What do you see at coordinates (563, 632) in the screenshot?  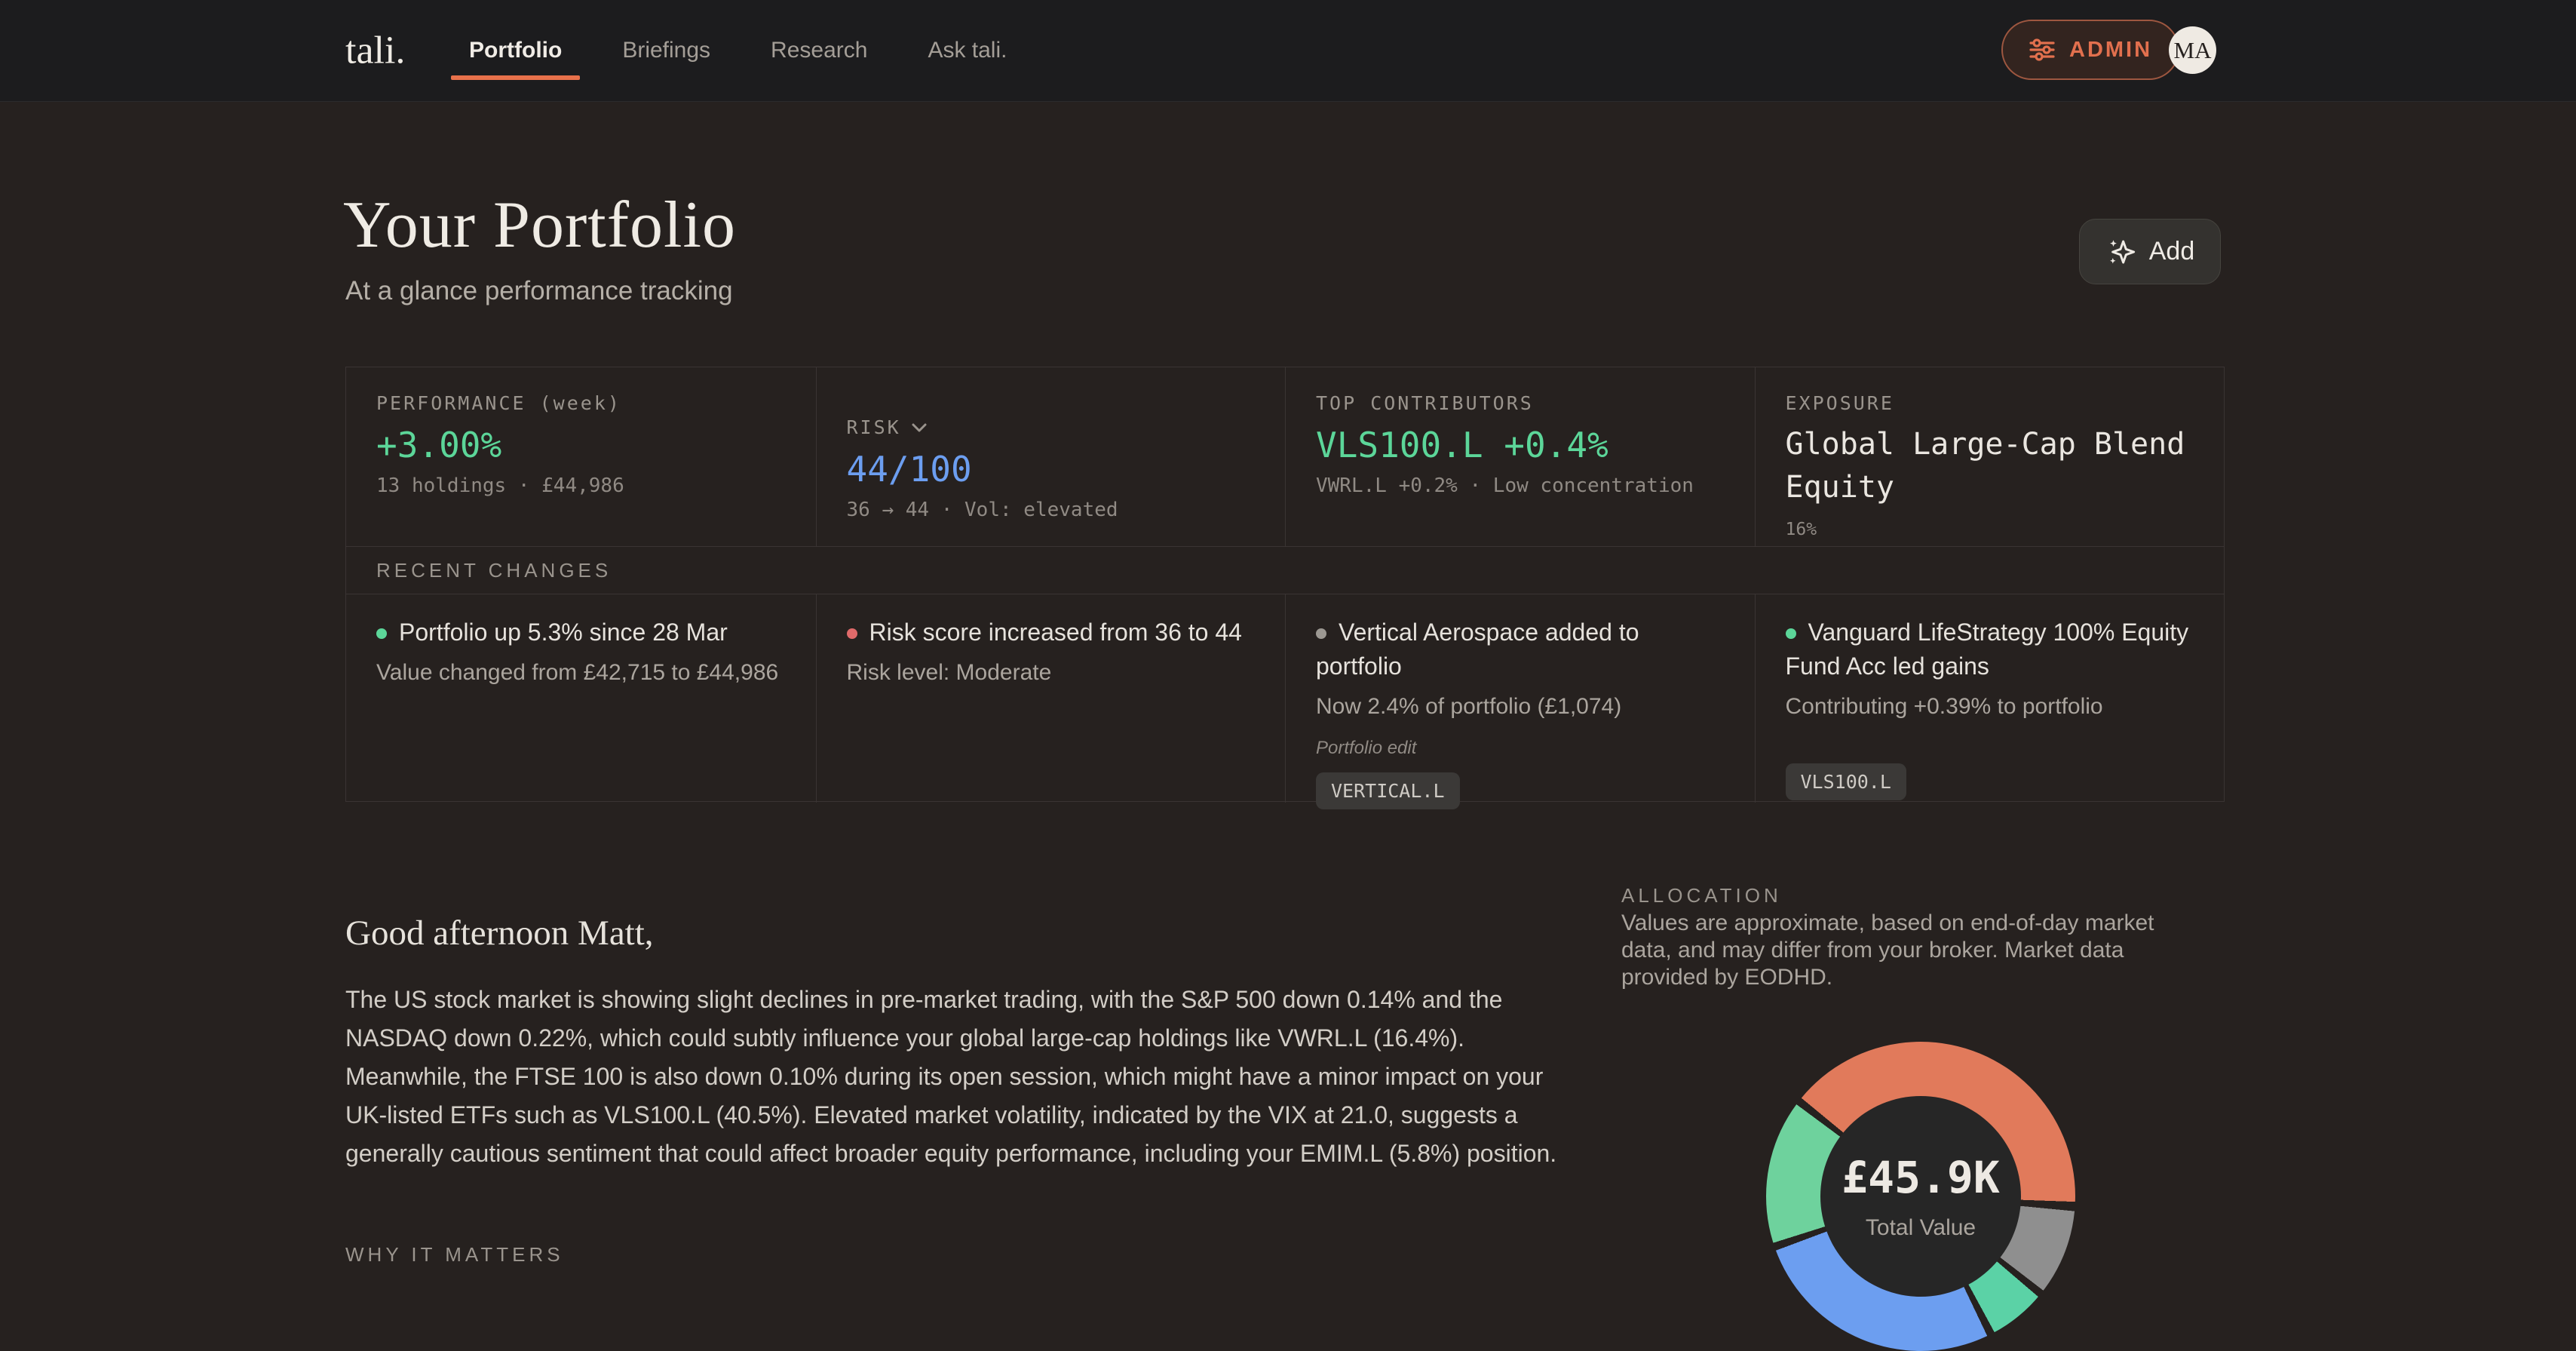 I see `change-title-text: Portfolio up 5.3% since 28 Mar` at bounding box center [563, 632].